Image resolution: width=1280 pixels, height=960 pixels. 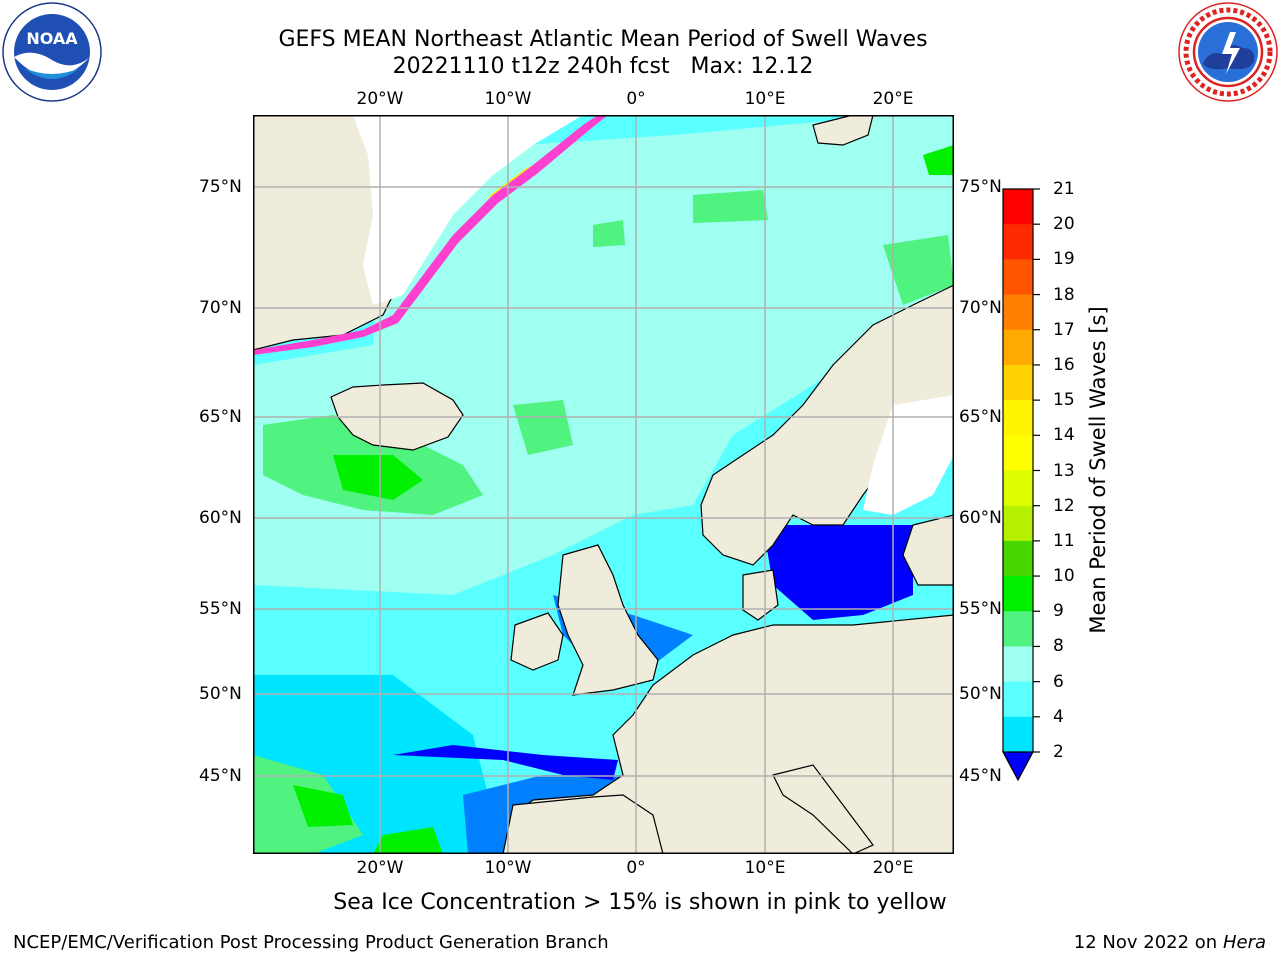 I want to click on lat-tick-right: 70°N, so click(x=980, y=308).